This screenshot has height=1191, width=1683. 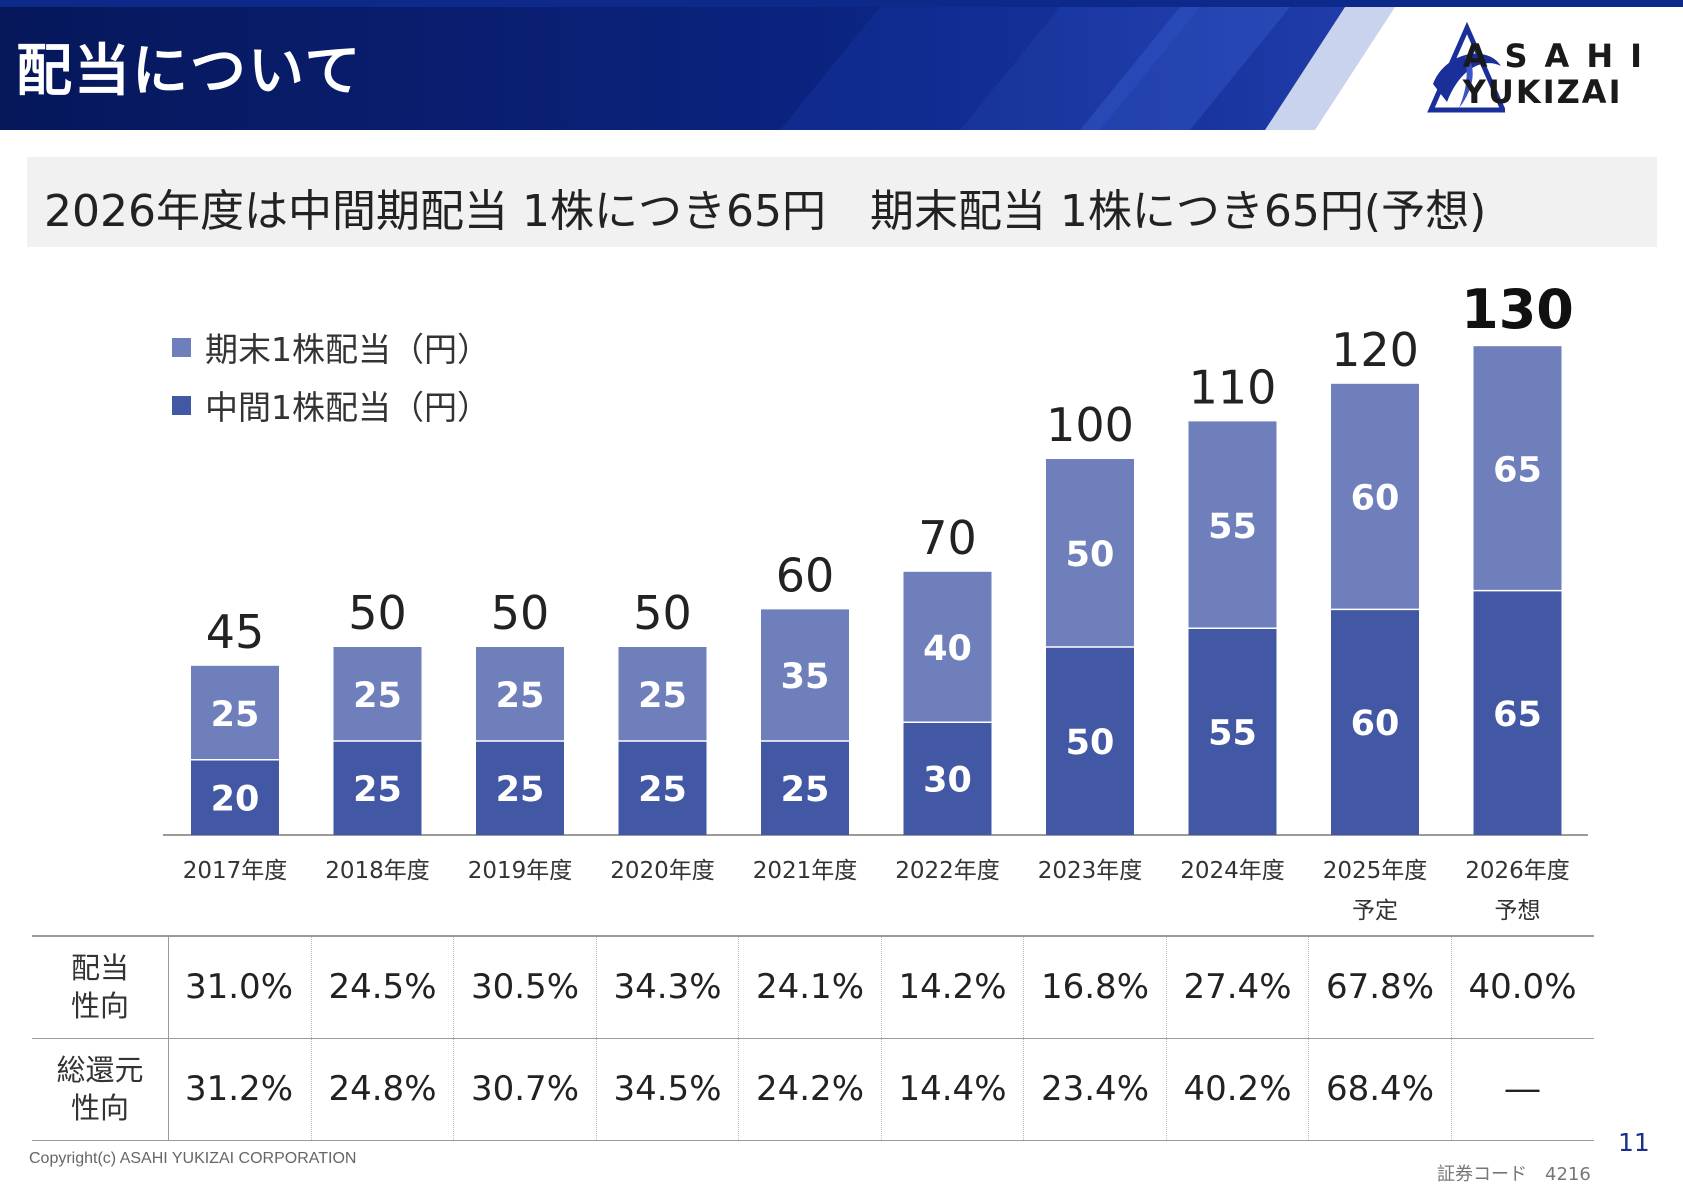 I want to click on data-label-interim: 50, so click(x=1090, y=743).